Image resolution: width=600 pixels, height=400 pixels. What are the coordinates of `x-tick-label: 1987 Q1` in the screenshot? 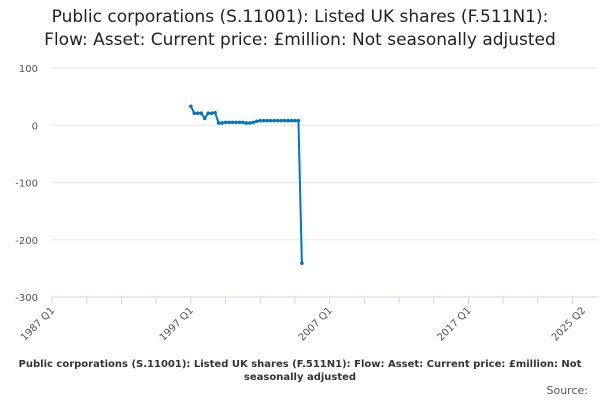 It's located at (38, 324).